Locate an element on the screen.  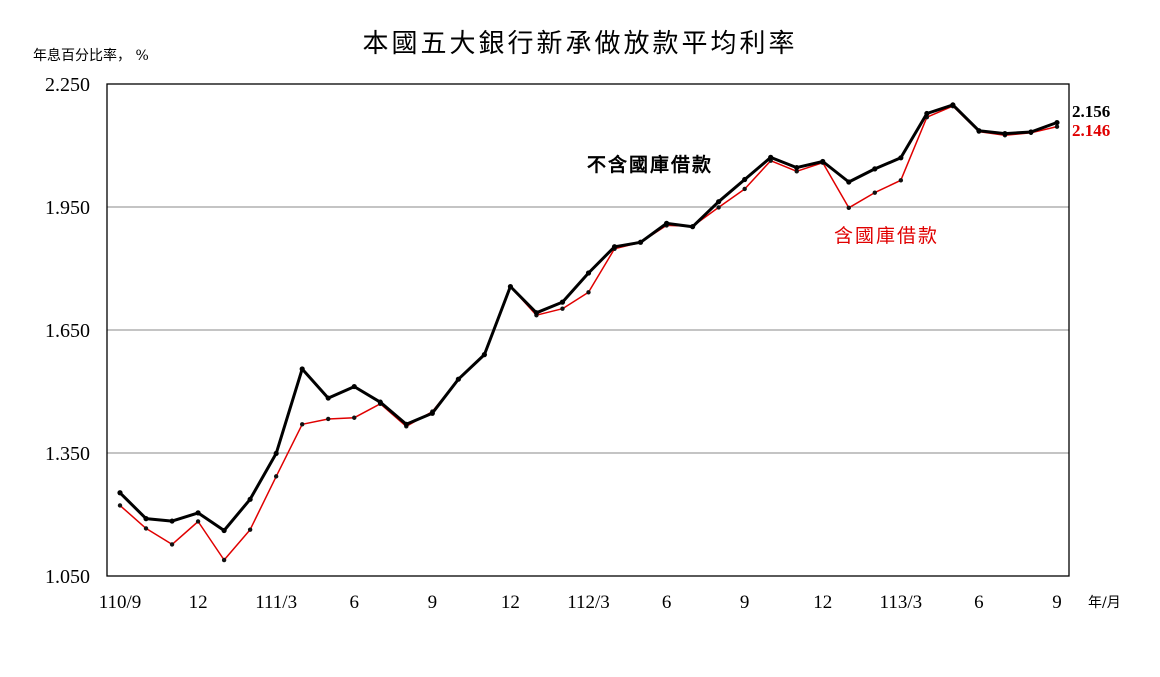
y-tick-label: 1.050 is located at coordinates (67, 577).